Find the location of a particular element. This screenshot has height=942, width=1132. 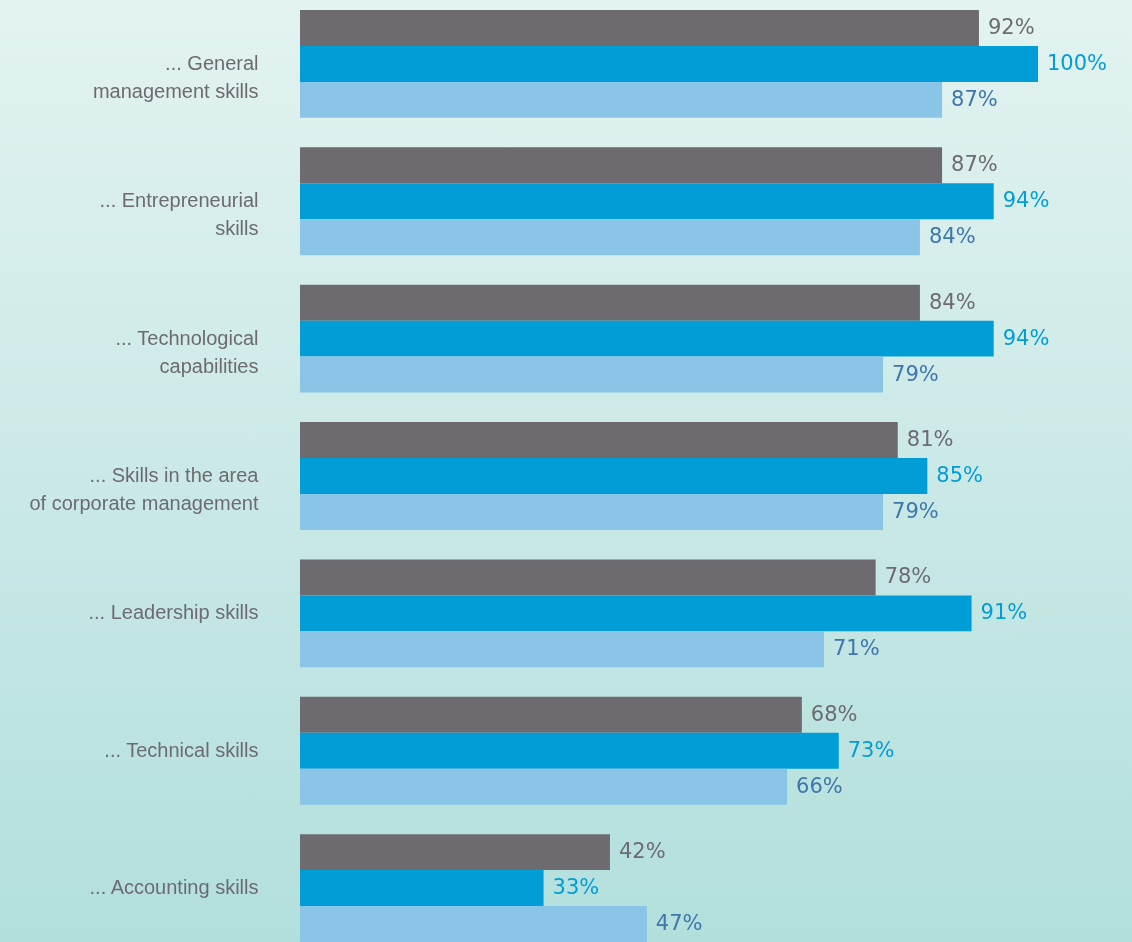

data-label: 71% is located at coordinates (856, 648).